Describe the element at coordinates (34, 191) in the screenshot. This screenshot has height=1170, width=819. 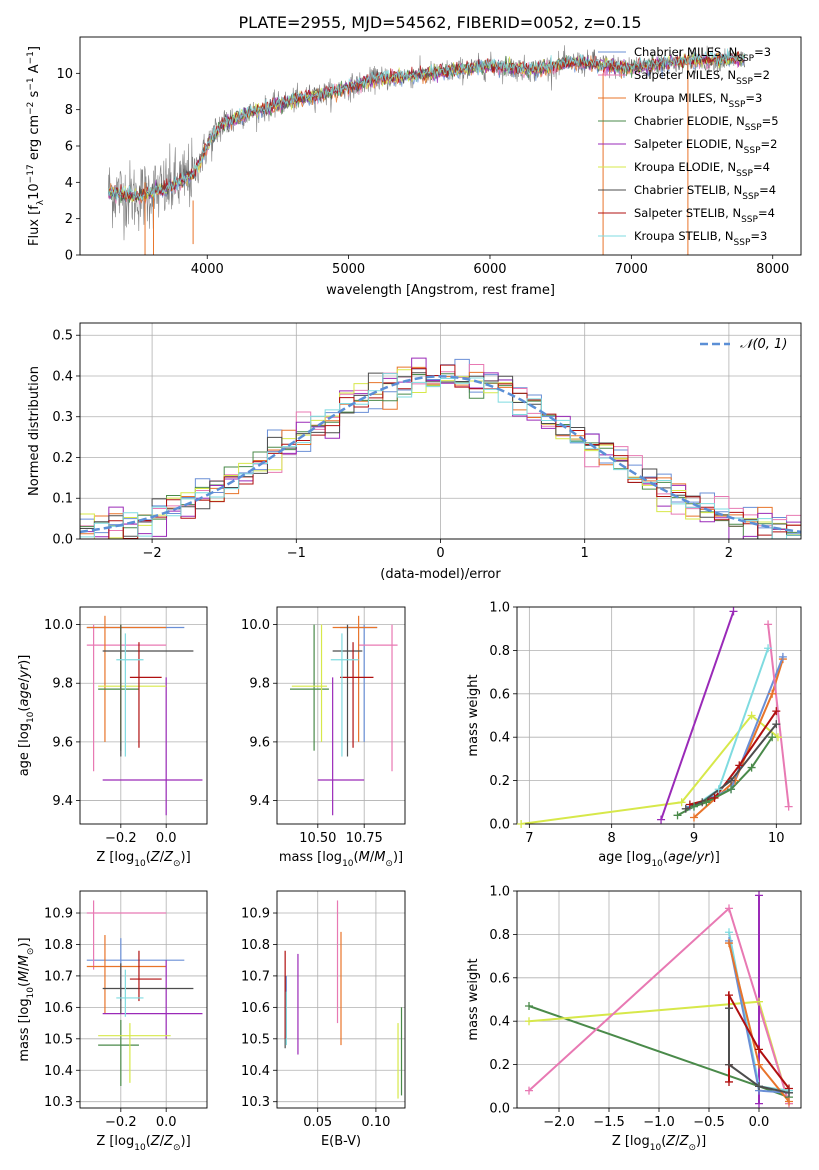
I see `spectrum-ylabel-part: 10` at that location.